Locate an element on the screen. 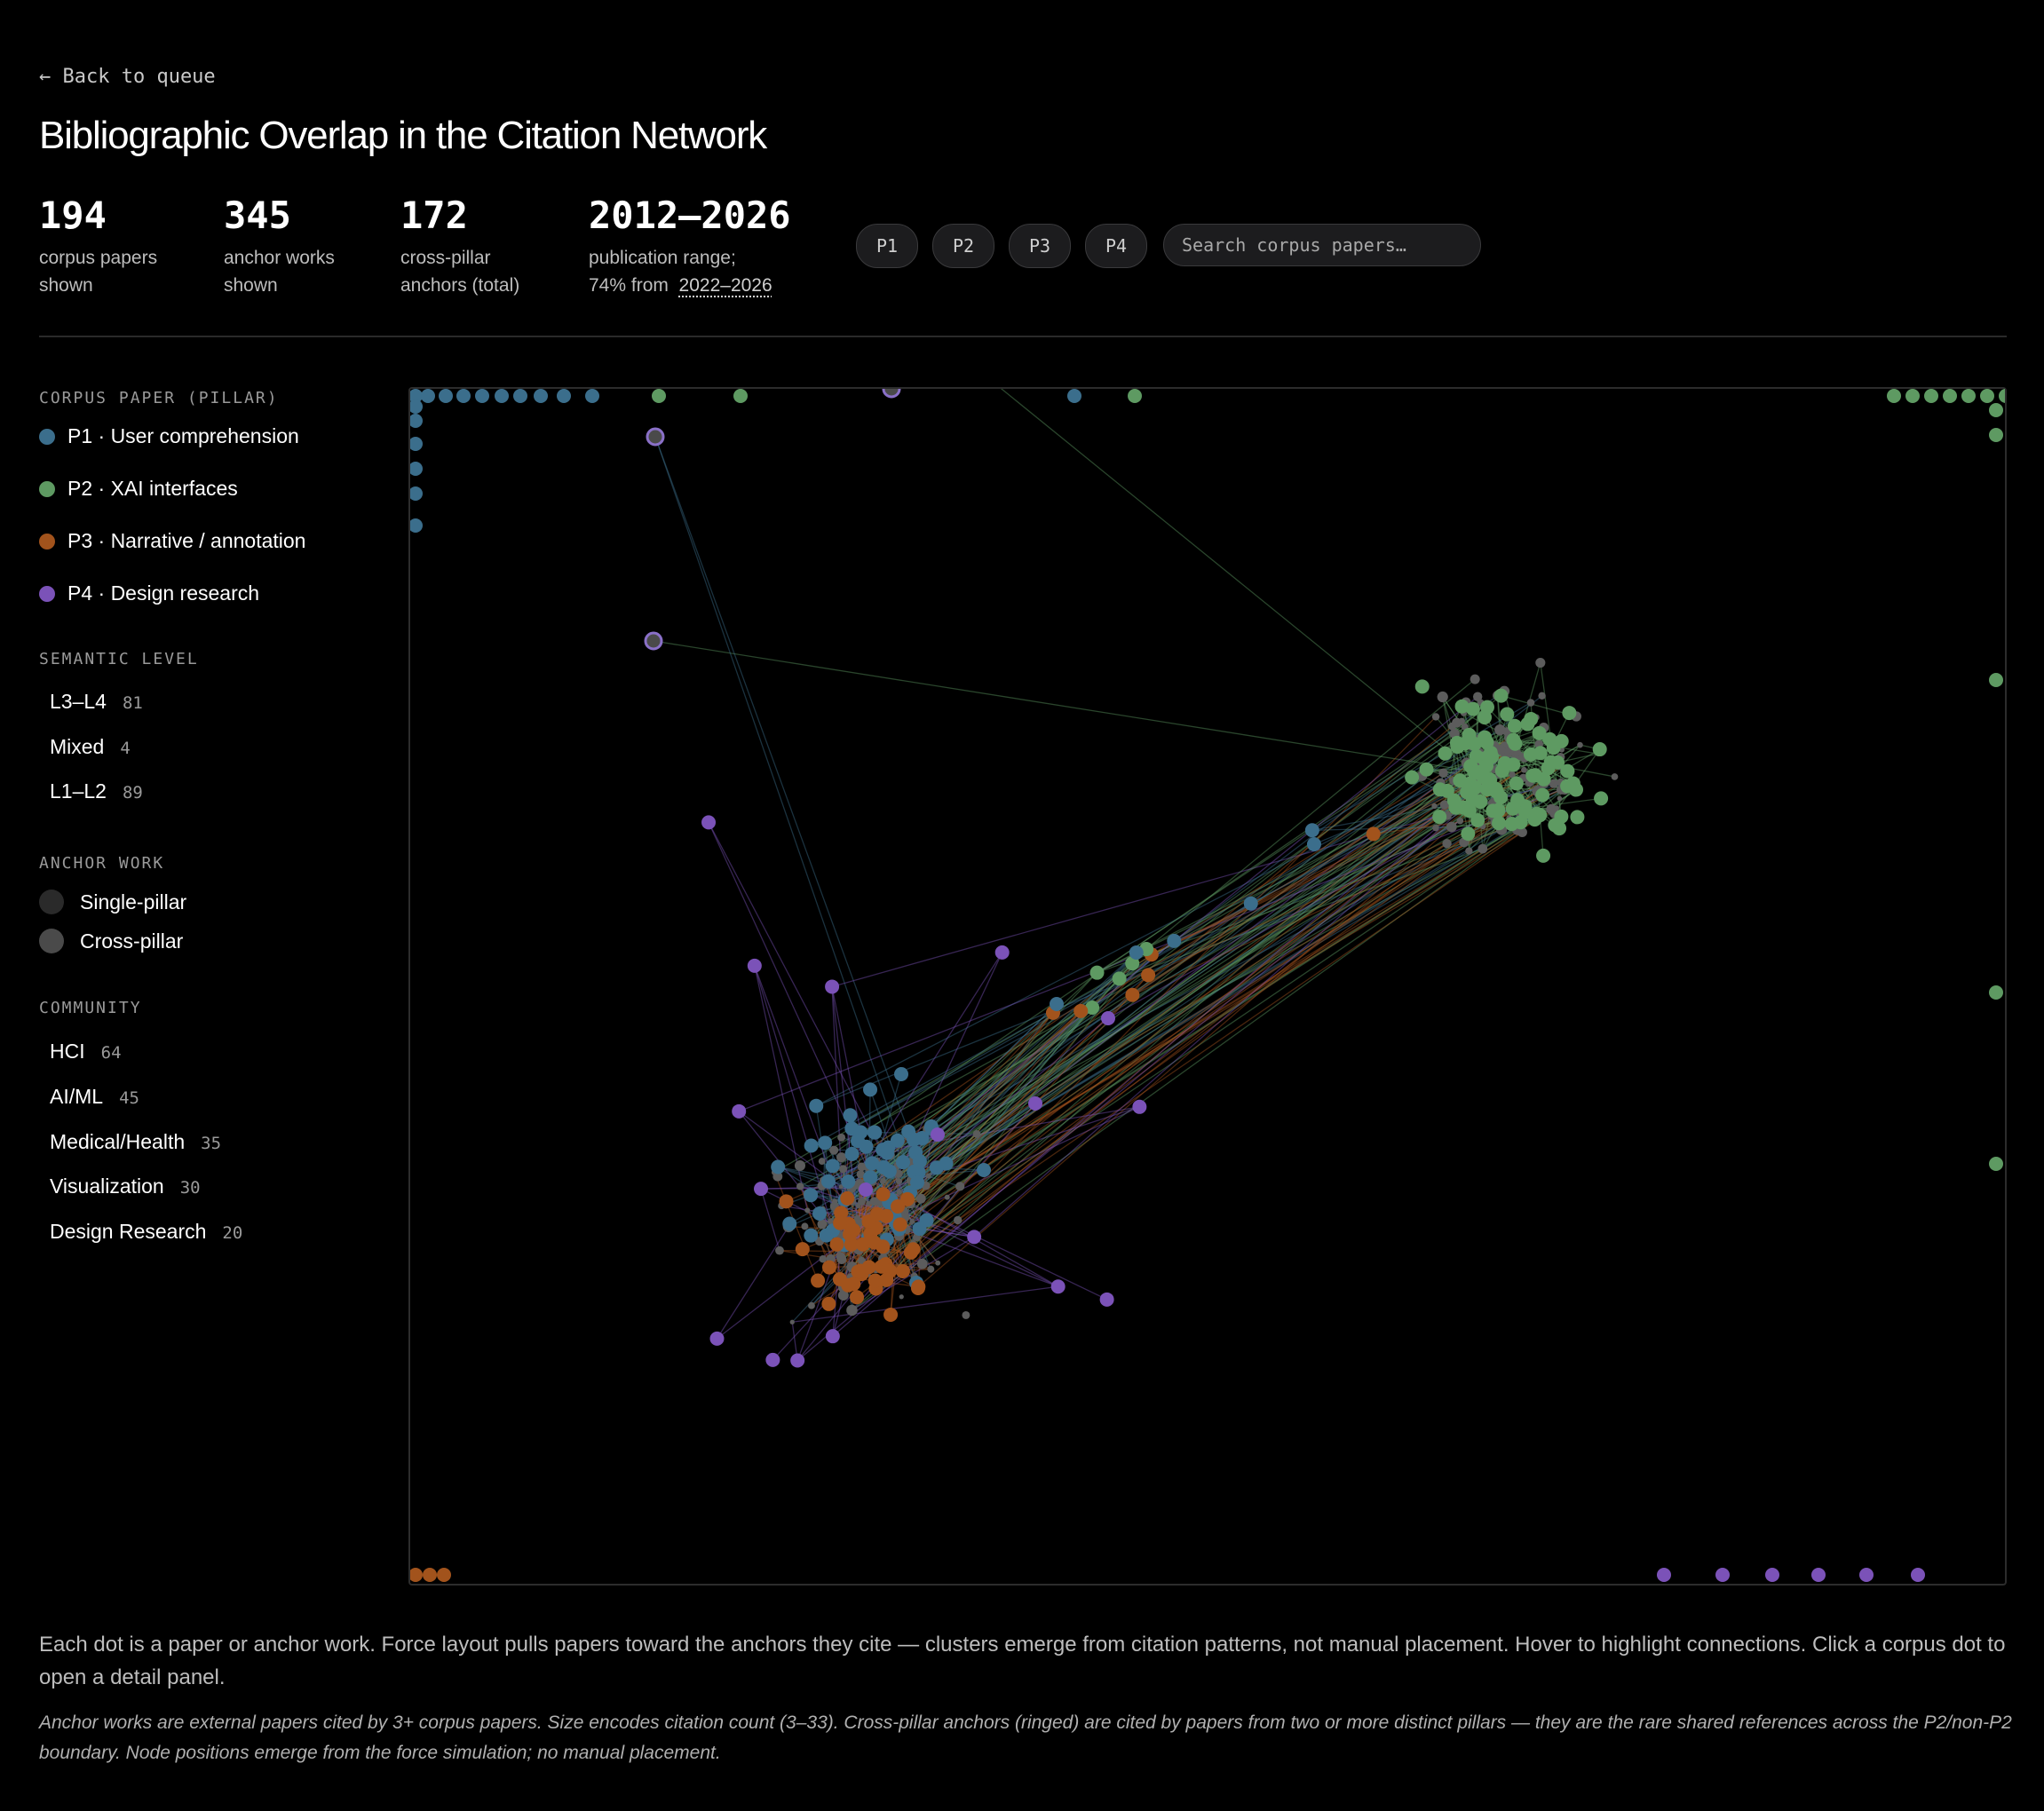 The height and width of the screenshot is (1811, 2044). community-item-hci: HCI 64 is located at coordinates (86, 1051).